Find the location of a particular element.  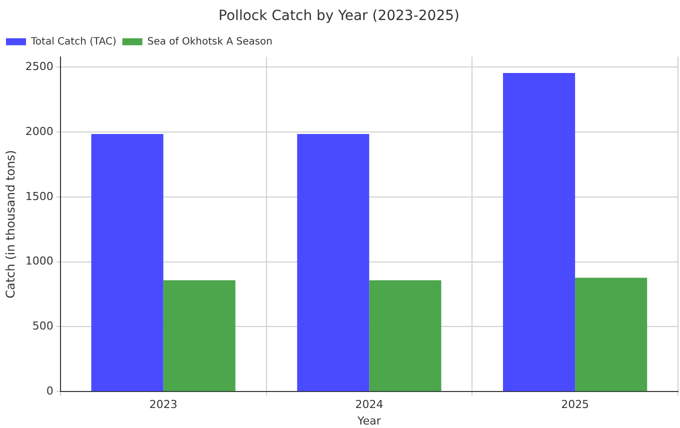

x-tick-label: 2023 is located at coordinates (163, 405).